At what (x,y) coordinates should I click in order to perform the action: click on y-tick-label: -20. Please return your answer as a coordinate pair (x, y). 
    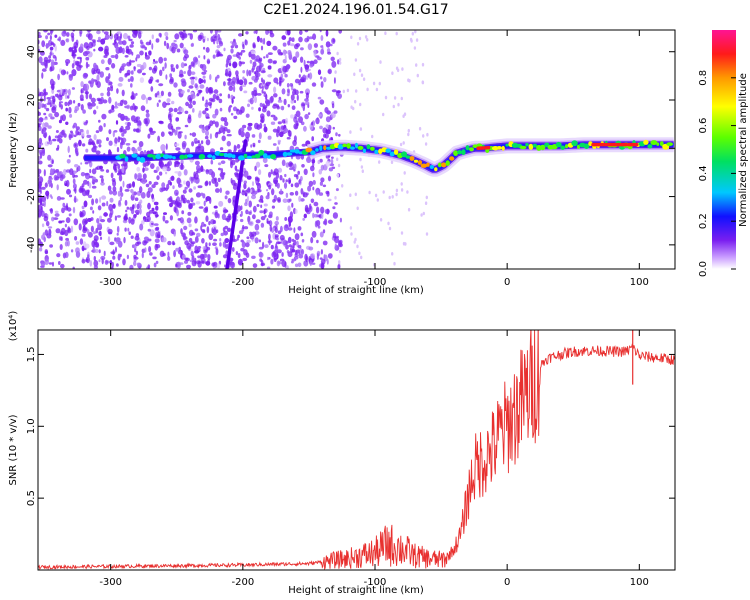
    Looking at the image, I should click on (31, 196).